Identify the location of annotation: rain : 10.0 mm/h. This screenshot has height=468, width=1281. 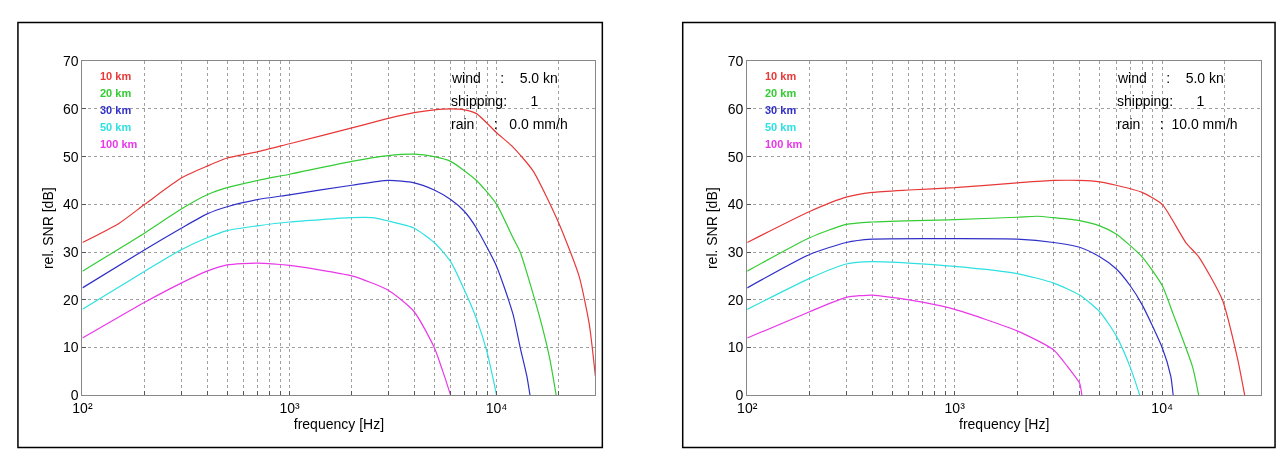
(1177, 124).